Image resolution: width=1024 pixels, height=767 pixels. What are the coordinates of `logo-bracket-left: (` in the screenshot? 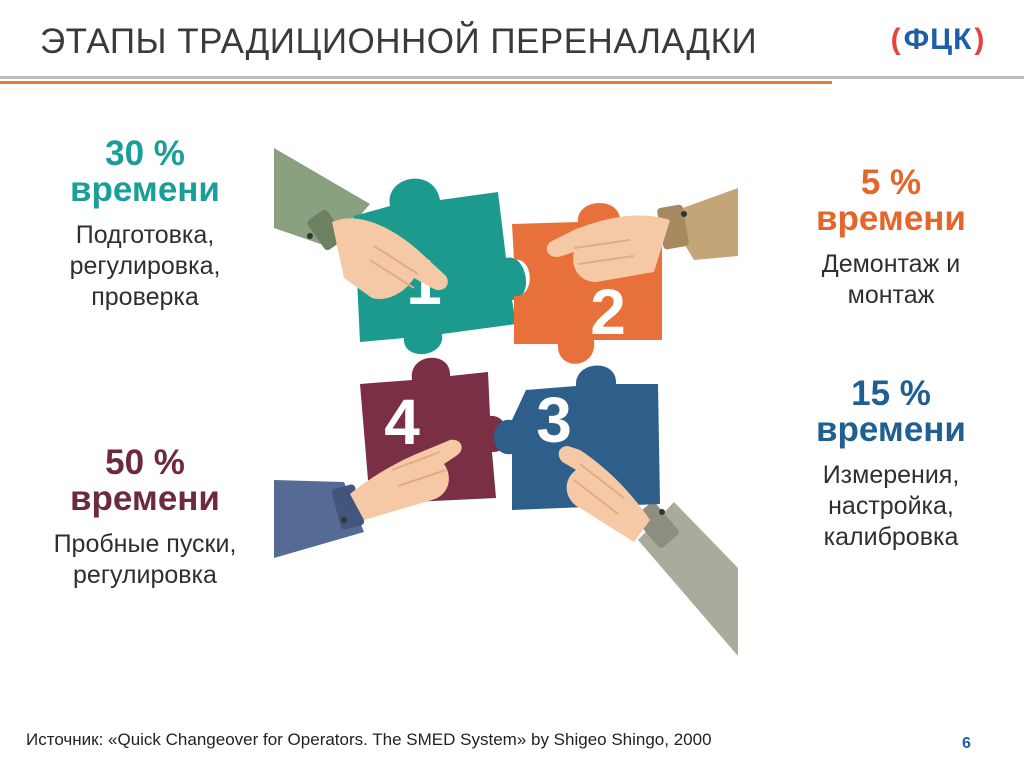 It's located at (896, 39).